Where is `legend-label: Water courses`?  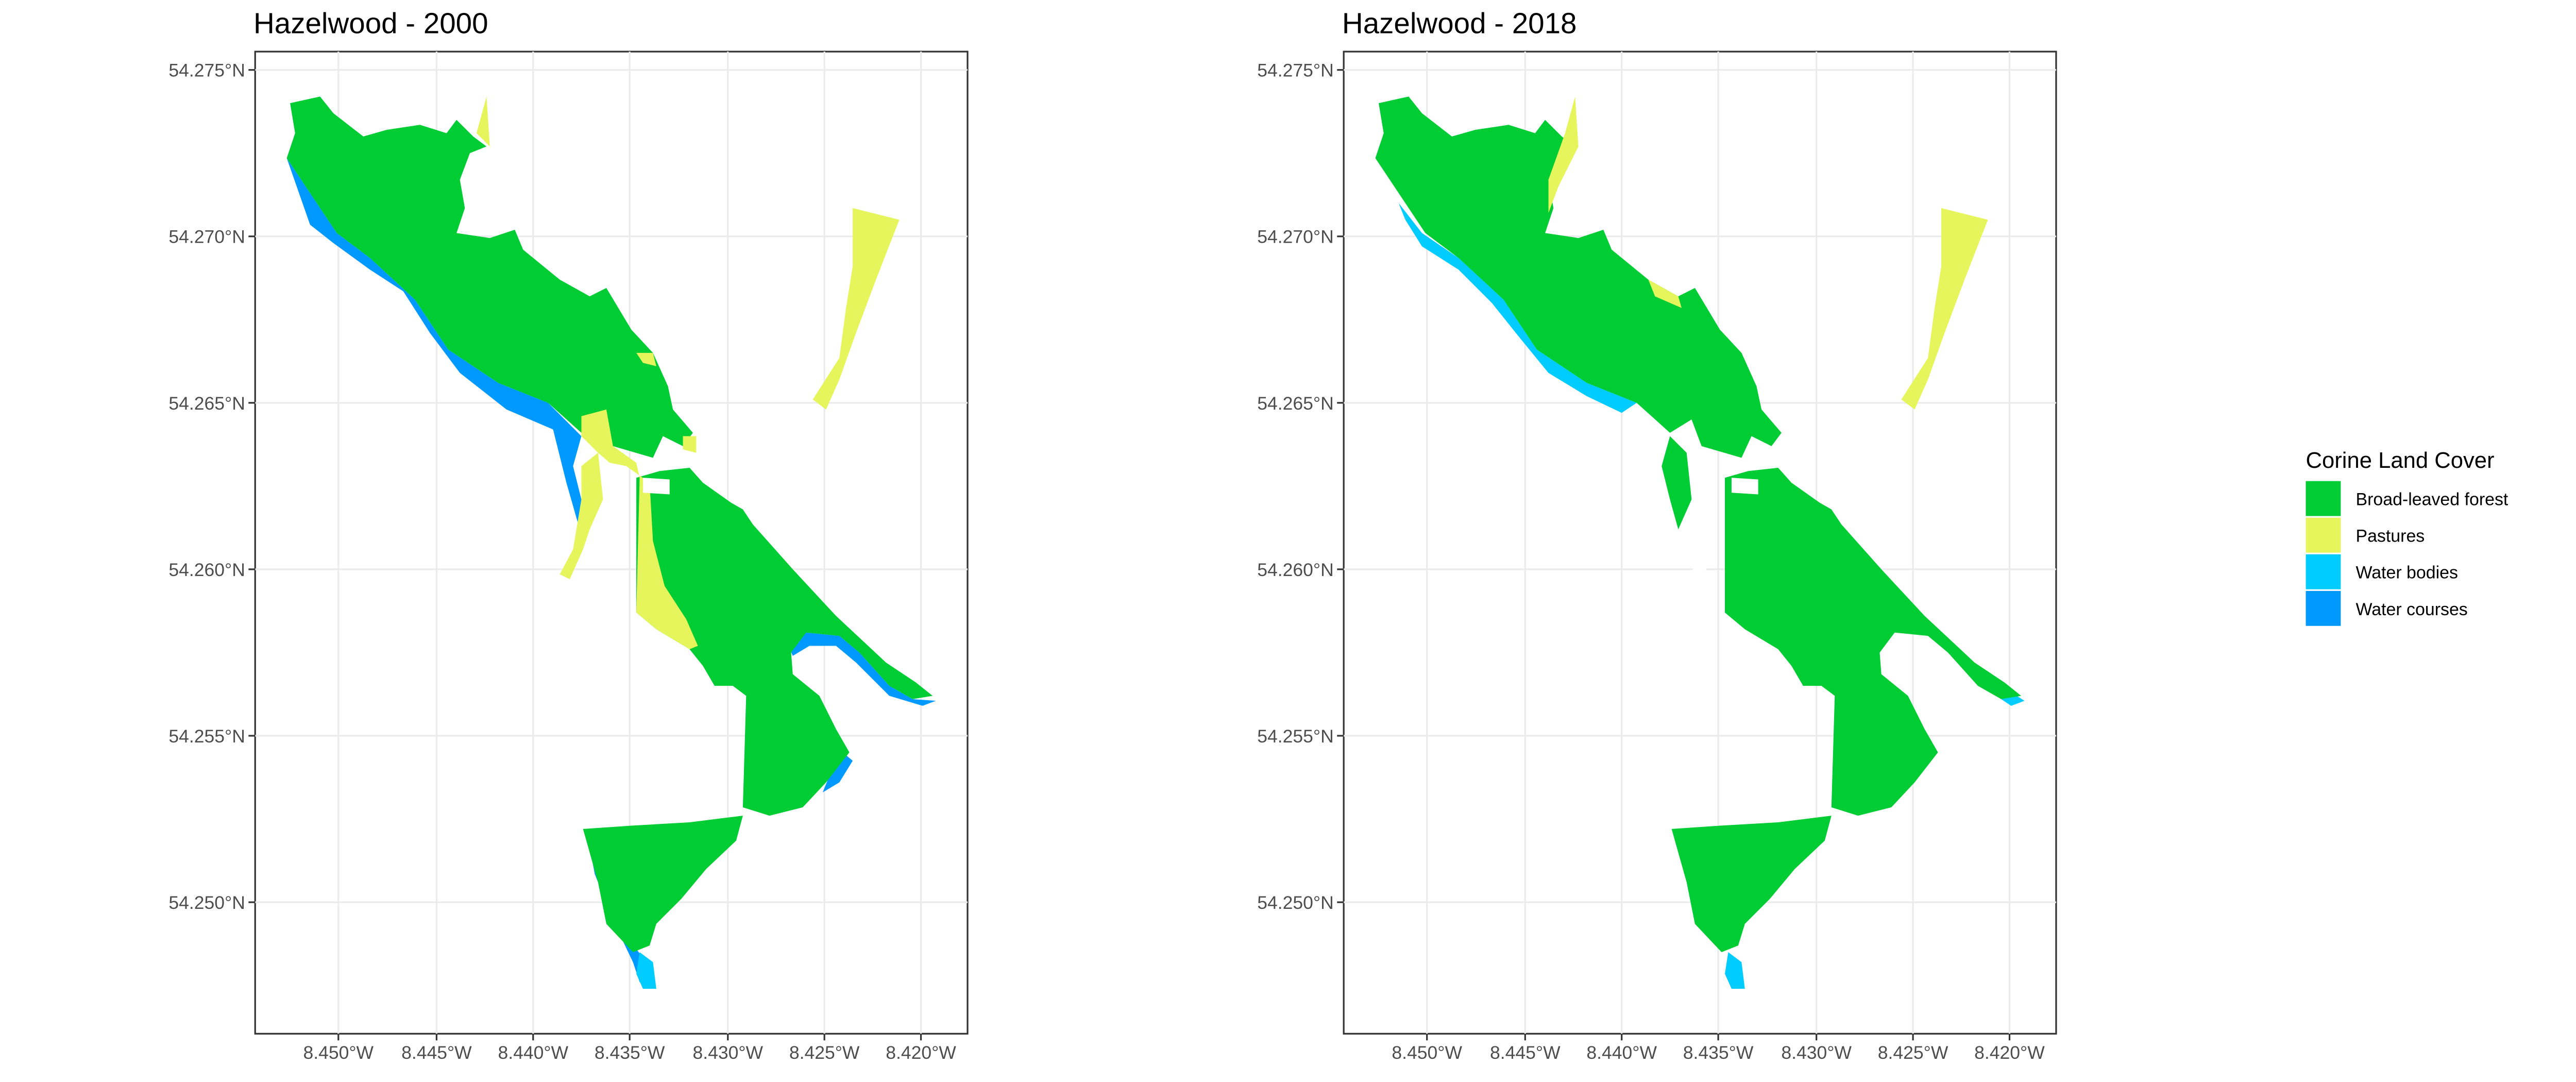 legend-label: Water courses is located at coordinates (2411, 609).